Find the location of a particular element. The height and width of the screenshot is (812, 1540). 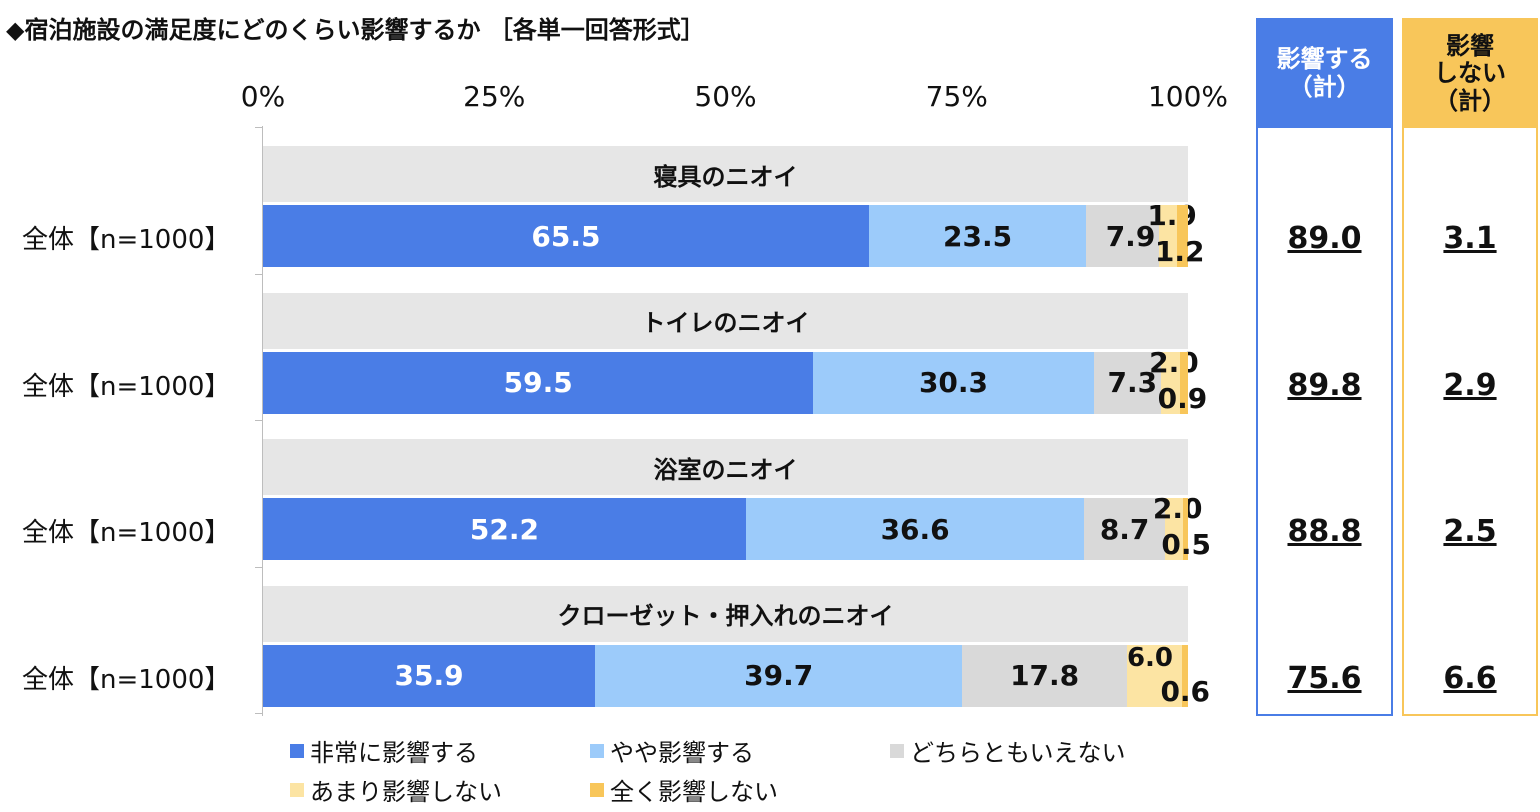

bar-value-label: 1.2 is located at coordinates (1179, 251).